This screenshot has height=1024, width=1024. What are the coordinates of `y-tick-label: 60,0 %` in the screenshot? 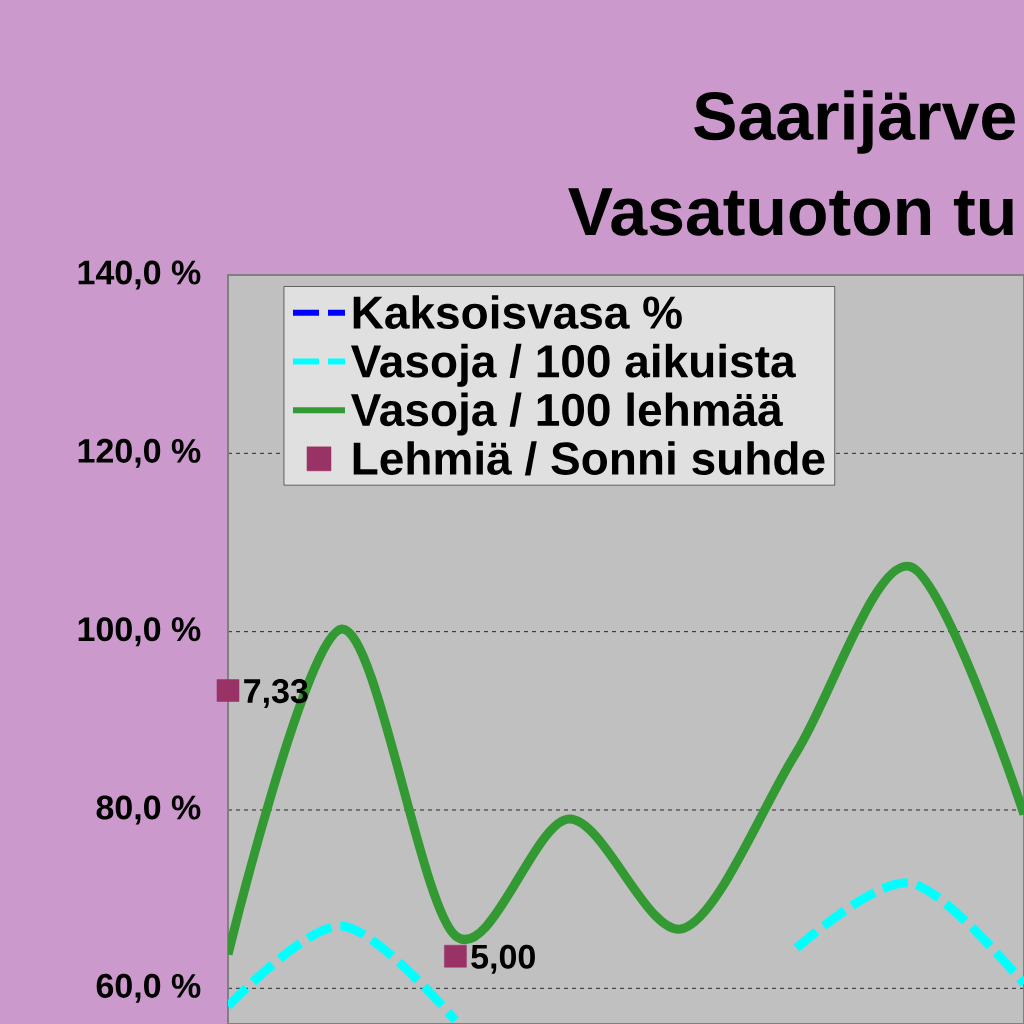 It's located at (148, 988).